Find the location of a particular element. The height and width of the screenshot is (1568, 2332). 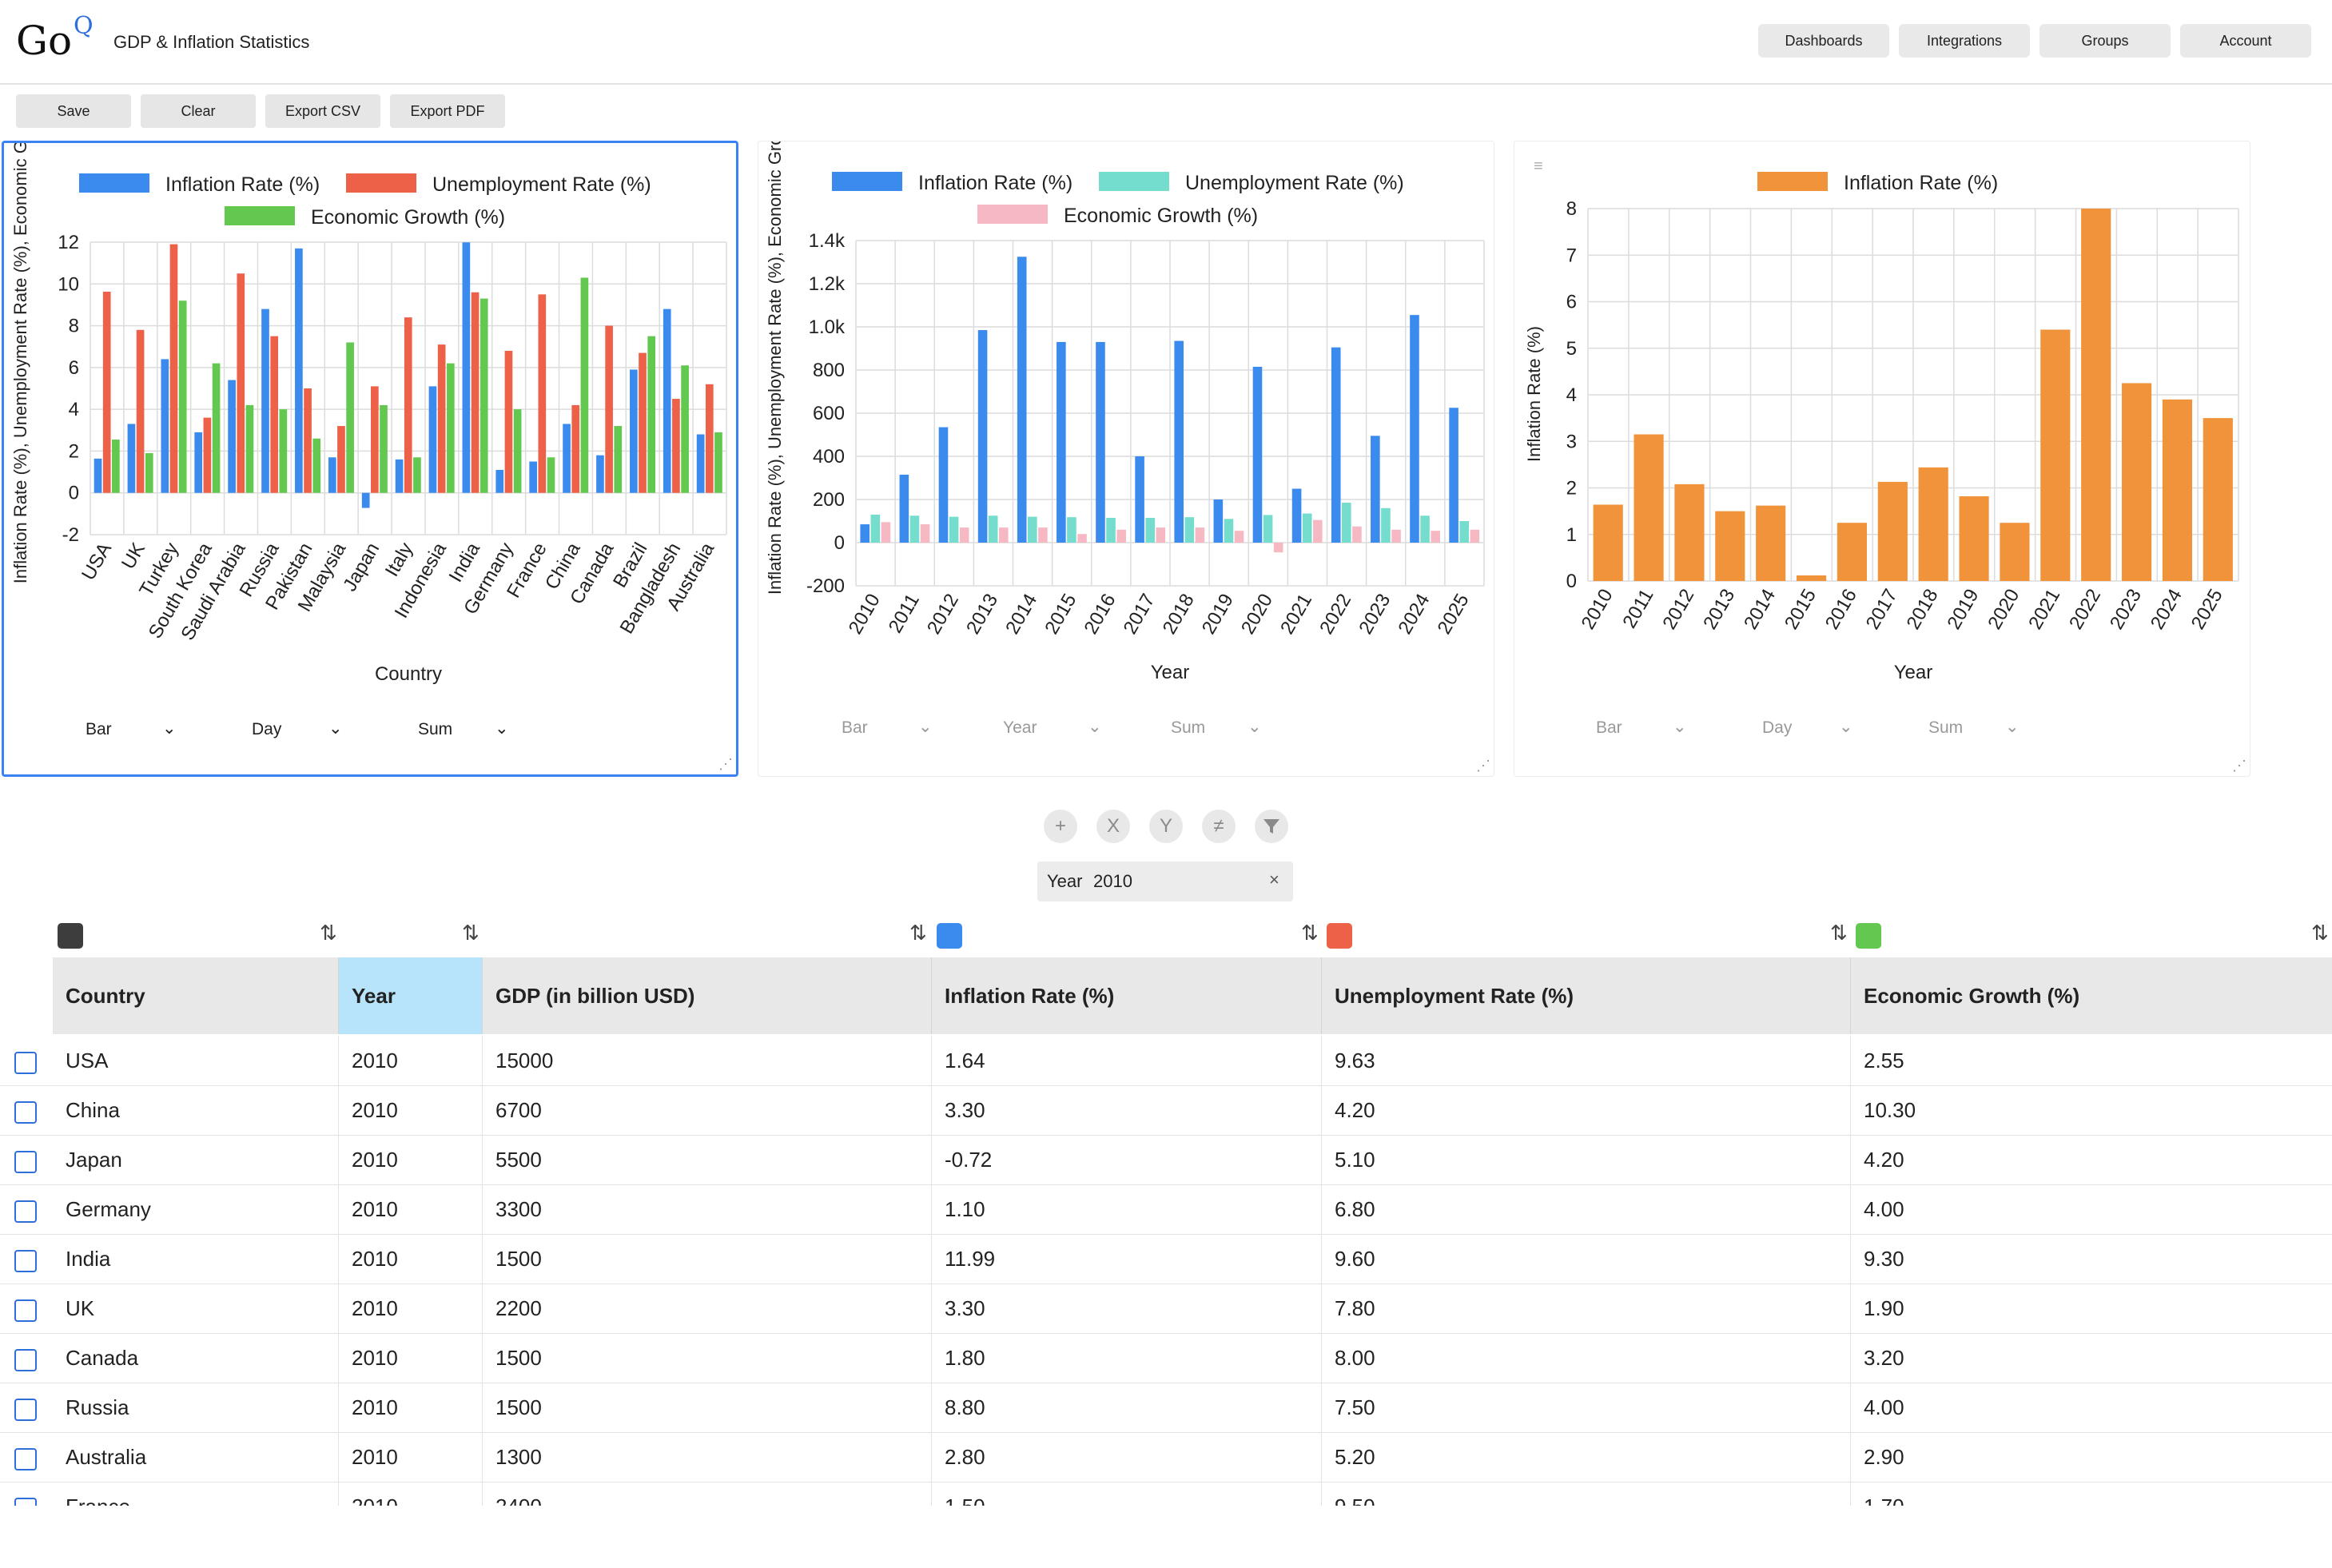

table-row: India 2010 1500 11.99 9.60 9.30 is located at coordinates (1166, 1259).